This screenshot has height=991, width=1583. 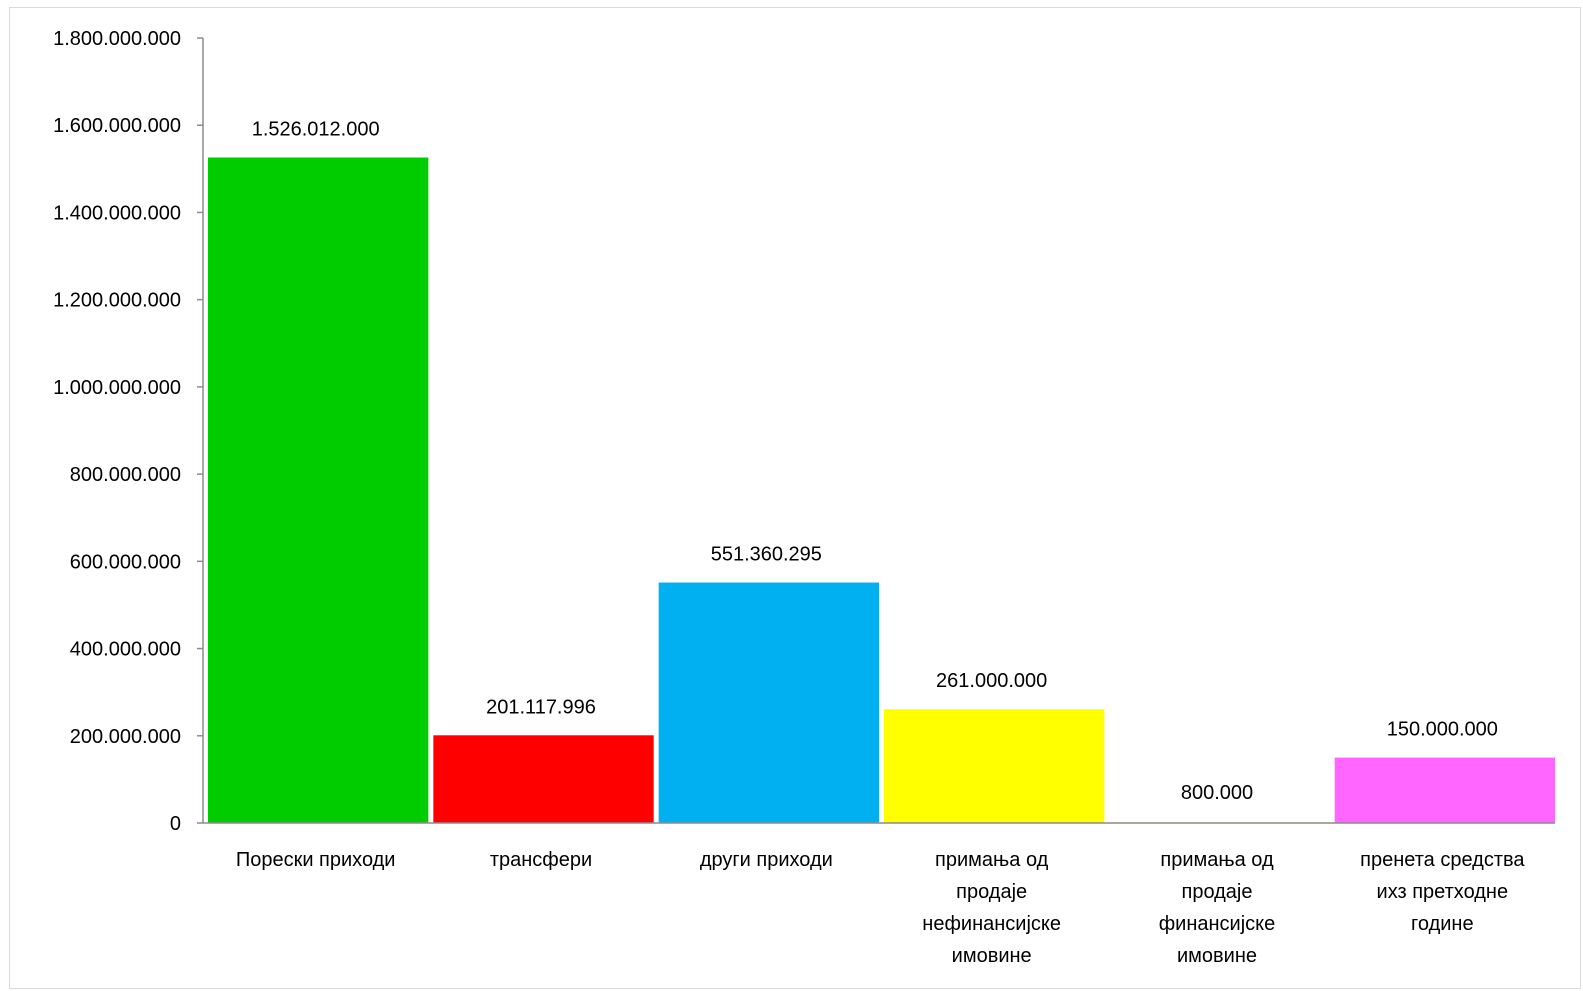 I want to click on y-tick-label: 200.000.000, so click(x=125, y=737).